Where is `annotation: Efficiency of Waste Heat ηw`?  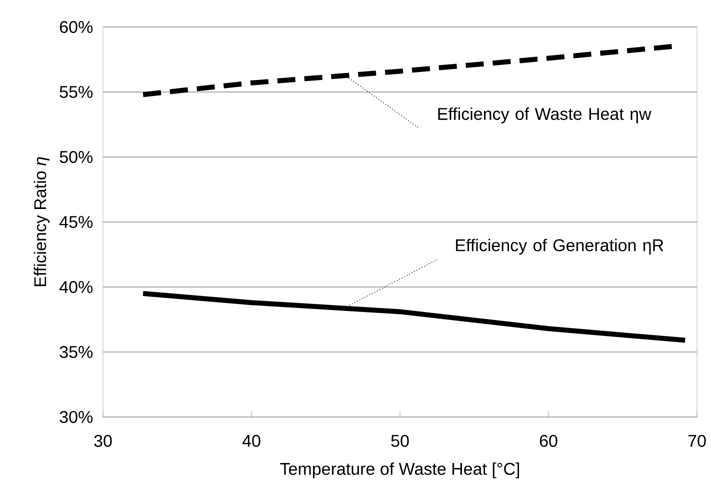 annotation: Efficiency of Waste Heat ηw is located at coordinates (545, 116).